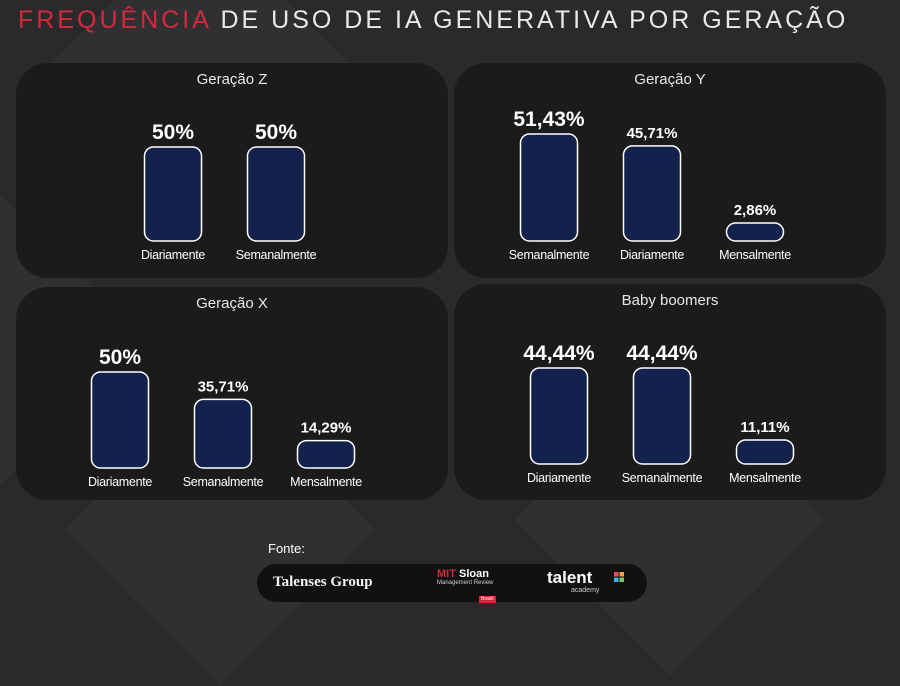 Image resolution: width=900 pixels, height=686 pixels. What do you see at coordinates (223, 386) in the screenshot?
I see `data-label: 35,71%` at bounding box center [223, 386].